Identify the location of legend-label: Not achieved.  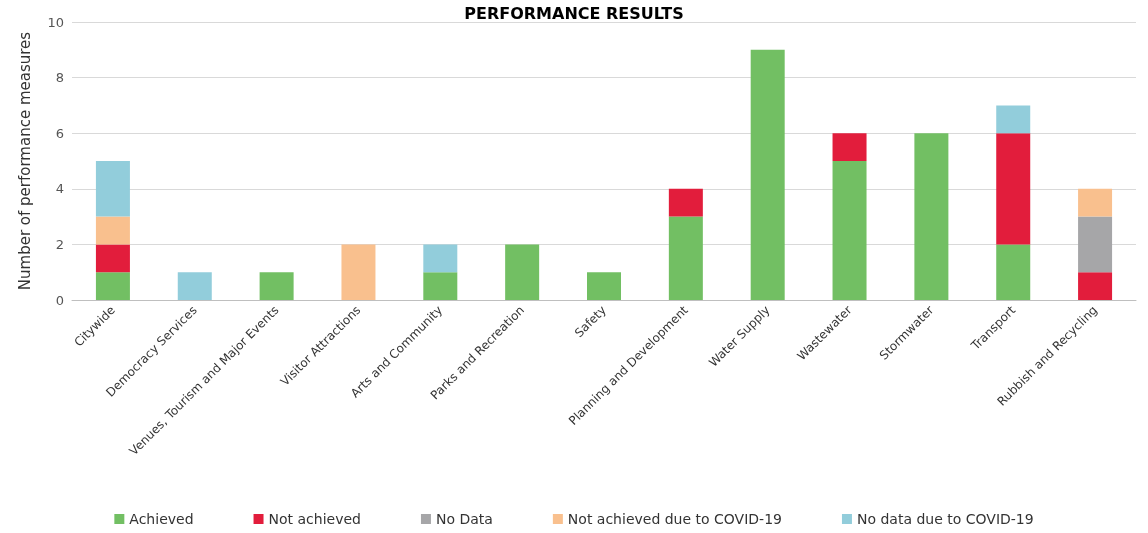
(314, 519).